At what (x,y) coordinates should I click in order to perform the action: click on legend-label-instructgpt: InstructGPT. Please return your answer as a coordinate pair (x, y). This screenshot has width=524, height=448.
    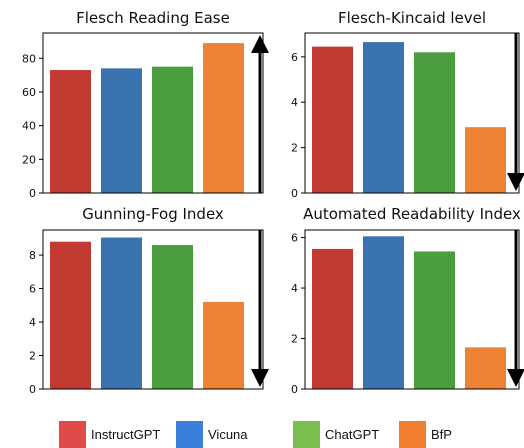
    Looking at the image, I should click on (126, 434).